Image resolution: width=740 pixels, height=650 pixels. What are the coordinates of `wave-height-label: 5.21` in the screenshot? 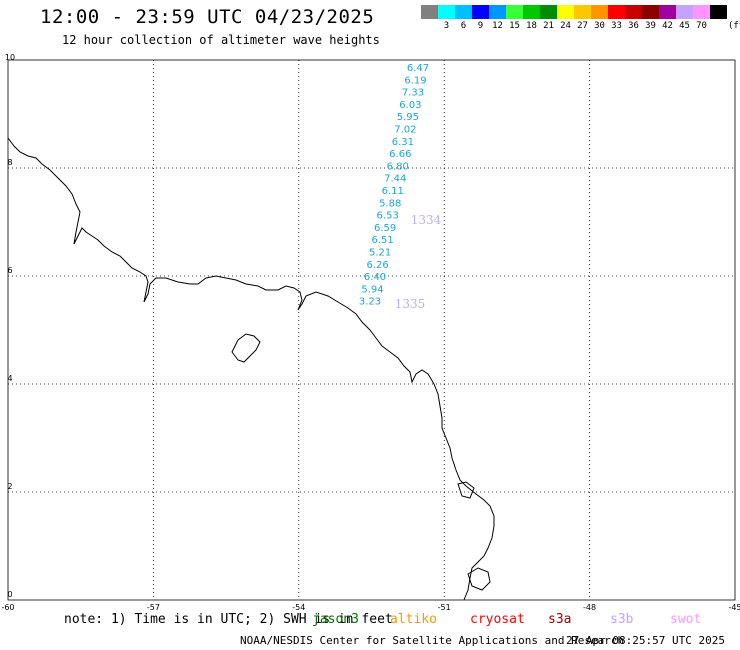 It's located at (380, 253).